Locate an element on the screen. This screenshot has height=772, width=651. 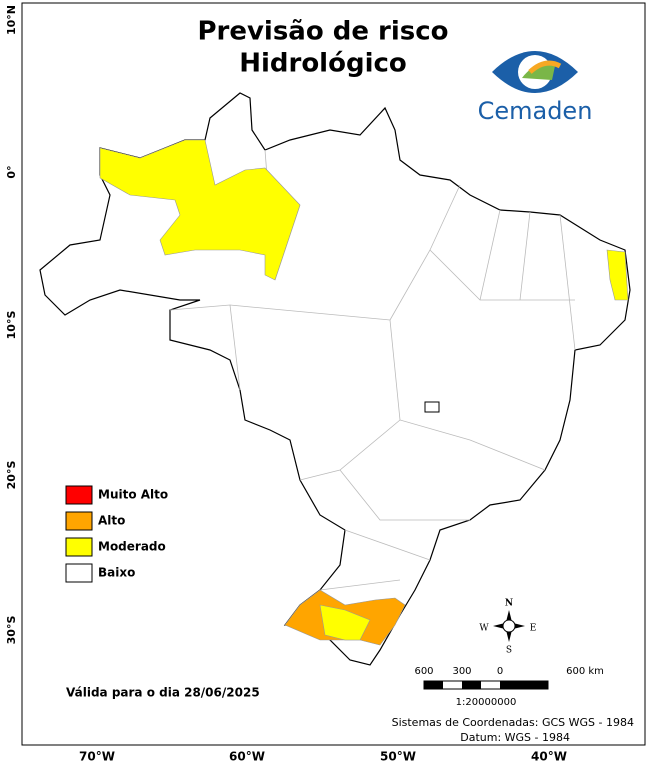
latitude-label: 10°N is located at coordinates (11, 20).